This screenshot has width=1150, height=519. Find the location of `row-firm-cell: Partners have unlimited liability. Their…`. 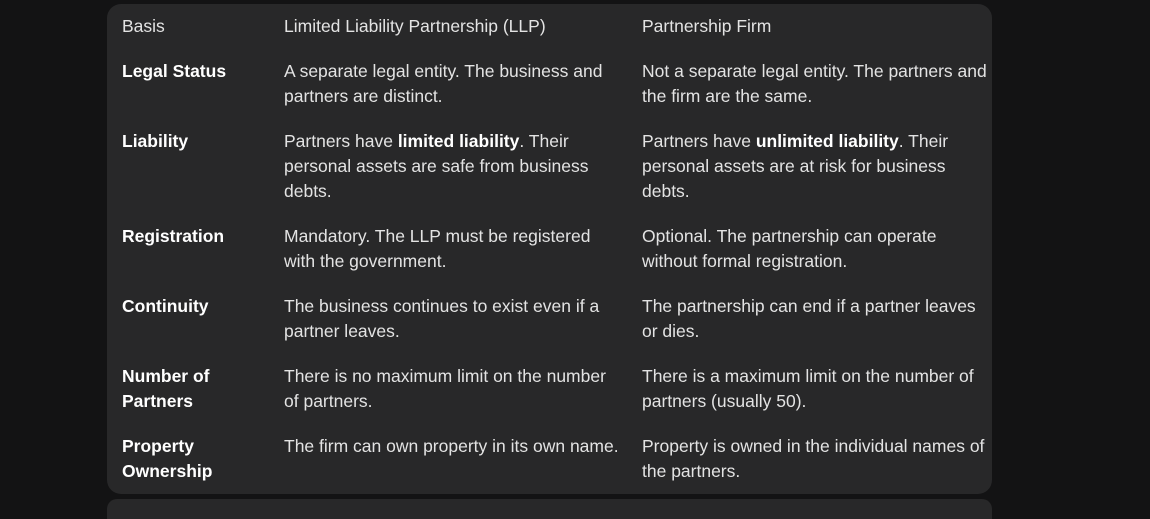

row-firm-cell: Partners have unlimited liability. Their… is located at coordinates (814, 166).